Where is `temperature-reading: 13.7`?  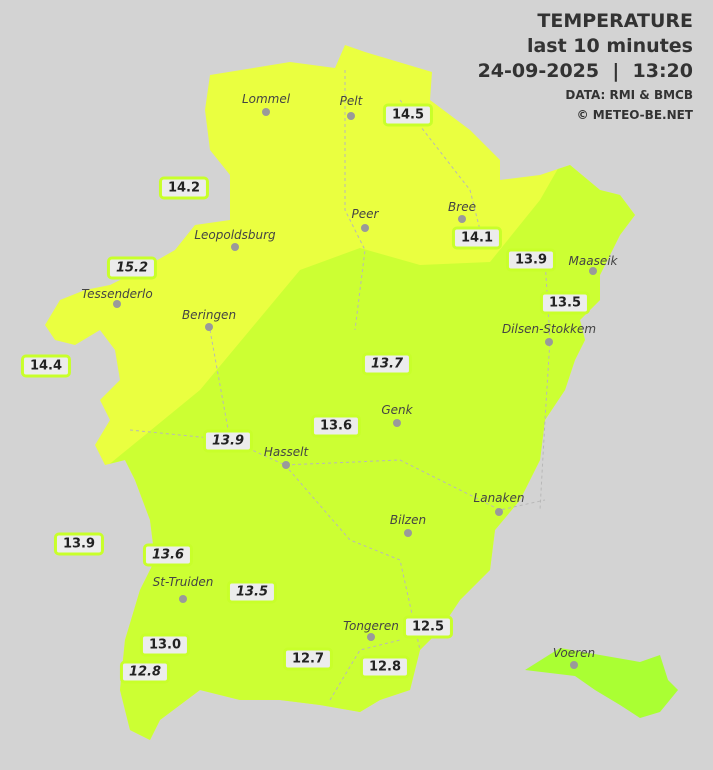 temperature-reading: 13.7 is located at coordinates (387, 364).